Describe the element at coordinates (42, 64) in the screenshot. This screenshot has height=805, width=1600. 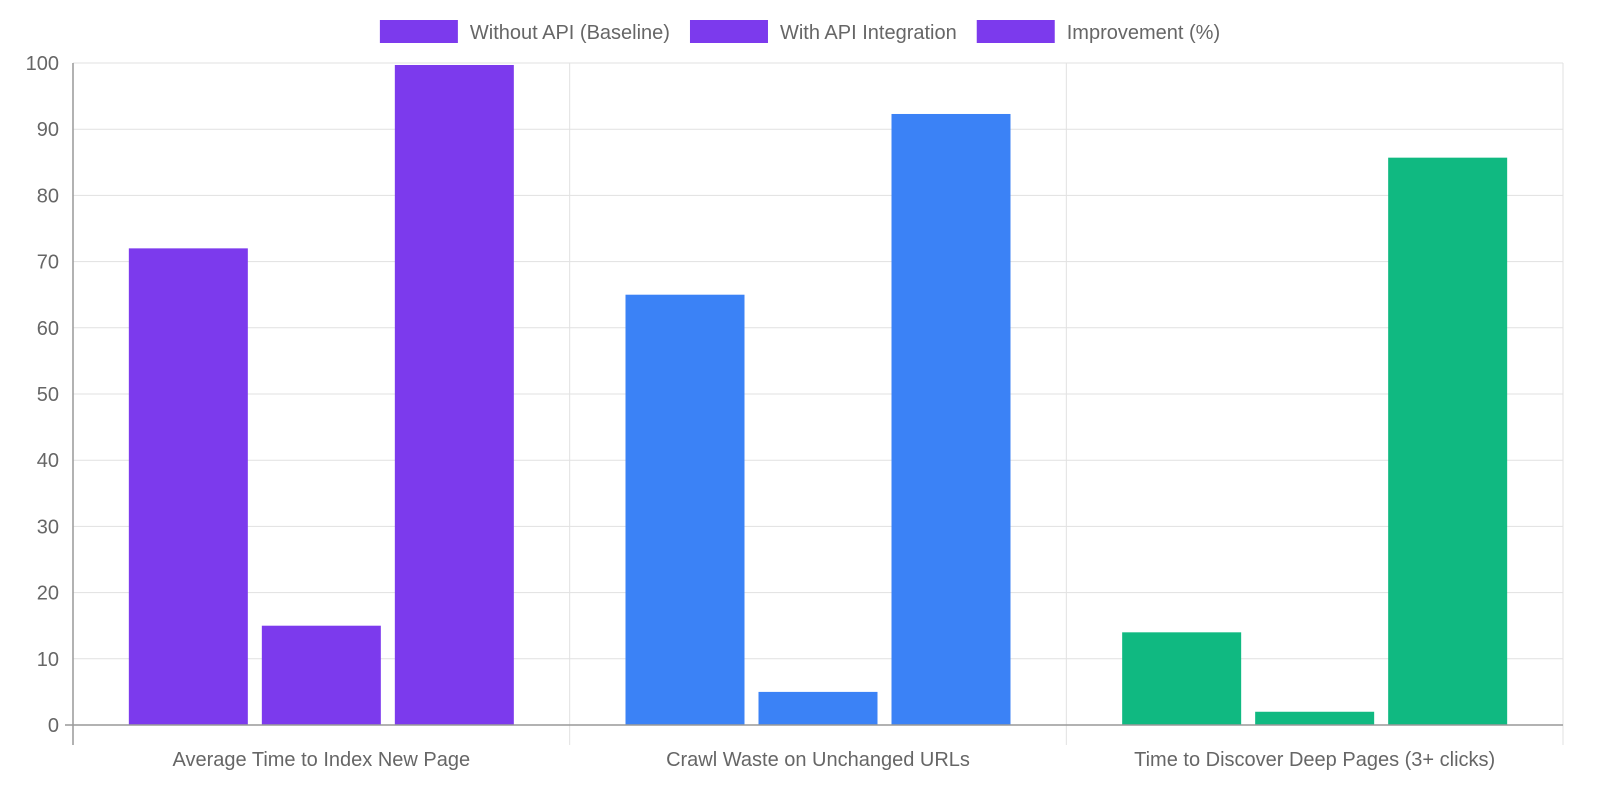
I see `y-tick-label: 100` at that location.